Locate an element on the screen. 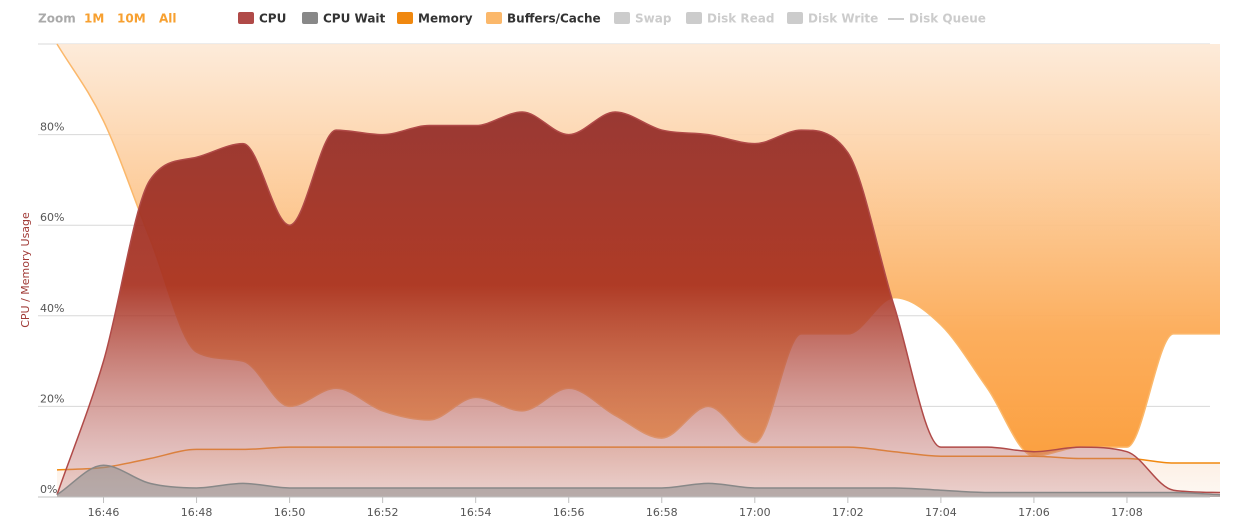  legend-item: CPU Wait is located at coordinates (344, 19).